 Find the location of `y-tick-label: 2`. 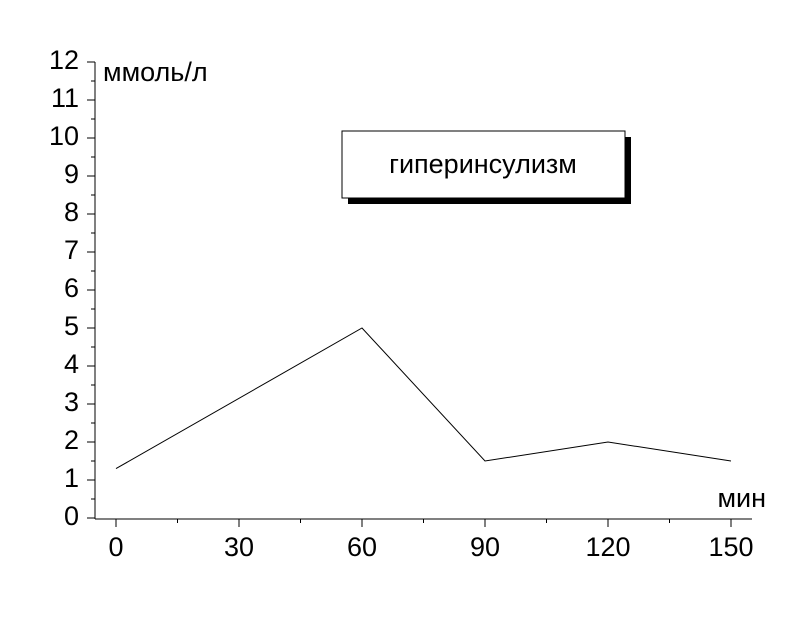

y-tick-label: 2 is located at coordinates (71, 440).